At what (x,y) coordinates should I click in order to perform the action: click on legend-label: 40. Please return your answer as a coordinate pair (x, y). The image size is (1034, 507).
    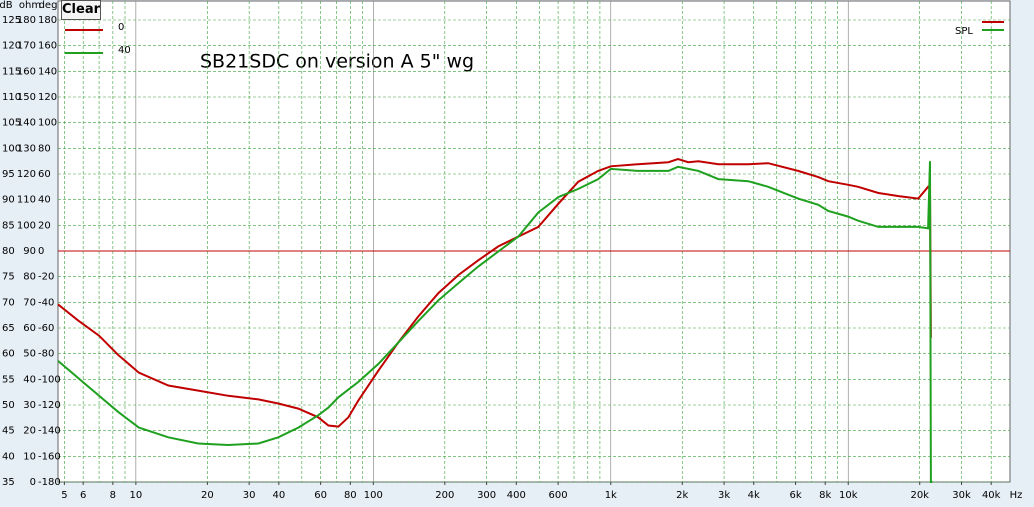
    Looking at the image, I should click on (124, 50).